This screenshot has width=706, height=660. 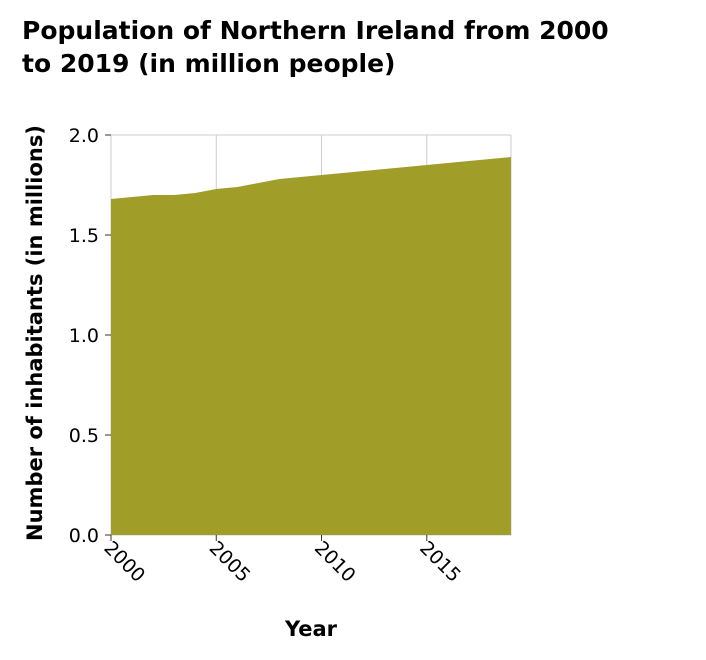 I want to click on x-tick-label: 2000, so click(x=124, y=562).